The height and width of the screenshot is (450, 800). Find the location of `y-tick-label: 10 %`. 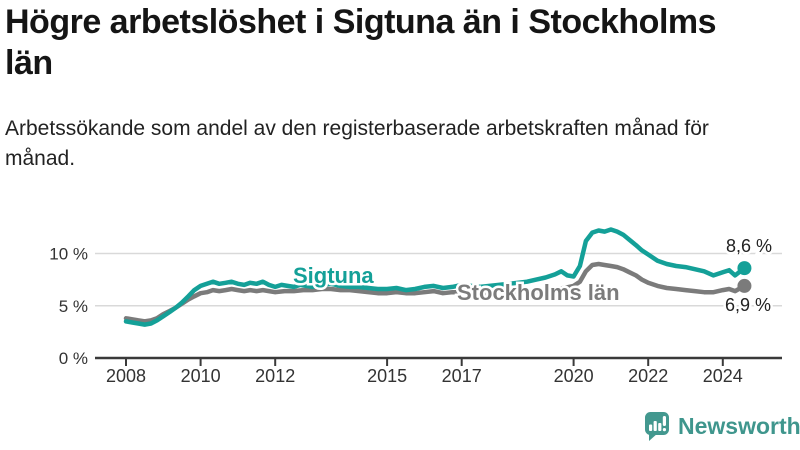

y-tick-label: 10 % is located at coordinates (68, 254).